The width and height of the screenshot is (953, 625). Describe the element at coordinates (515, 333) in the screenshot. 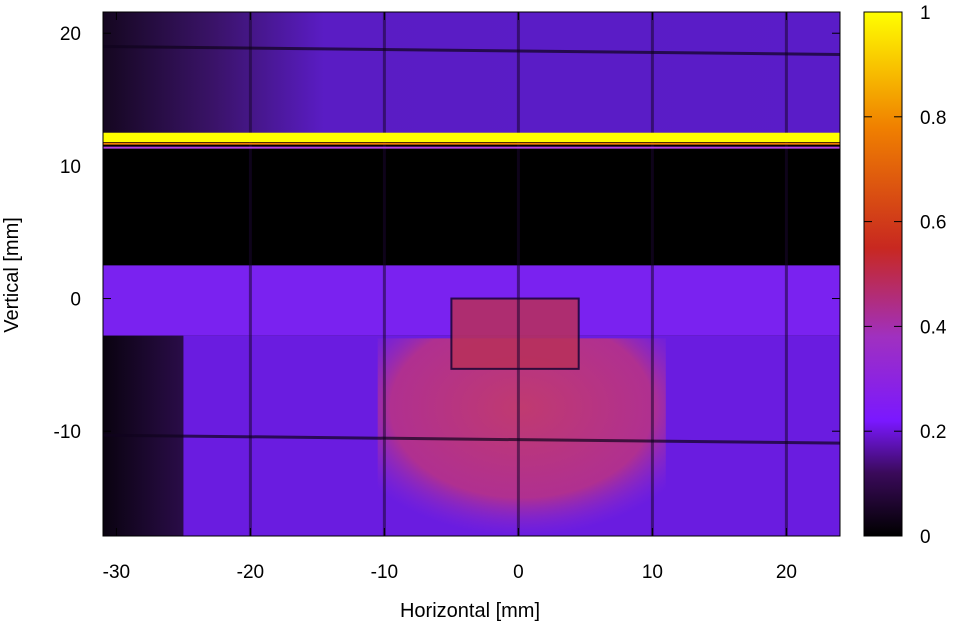

I see `region-inner-box` at that location.